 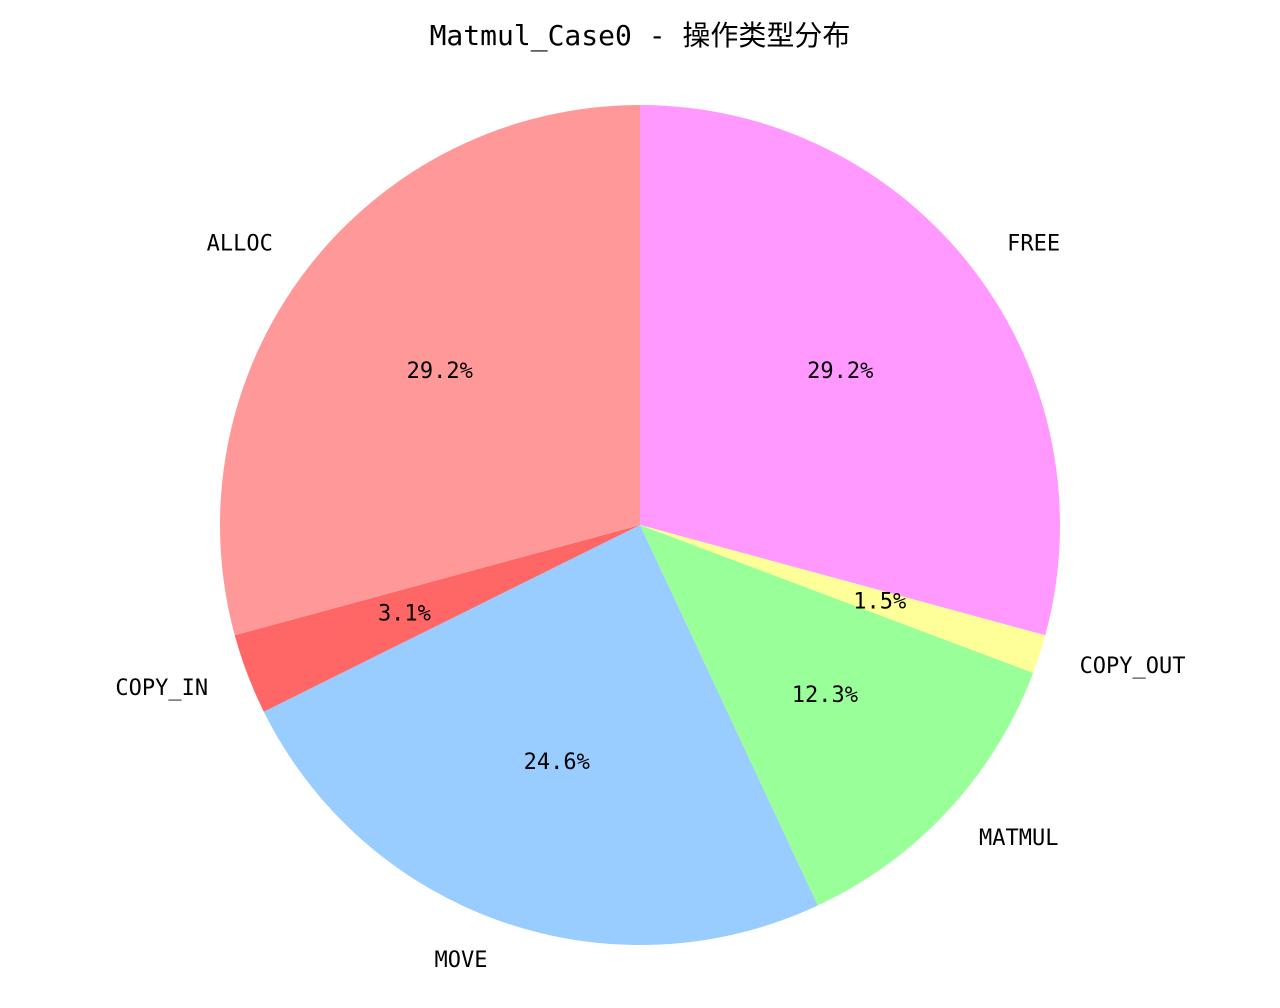 What do you see at coordinates (404, 614) in the screenshot?
I see `slice-percent-copy-in: 3.1%` at bounding box center [404, 614].